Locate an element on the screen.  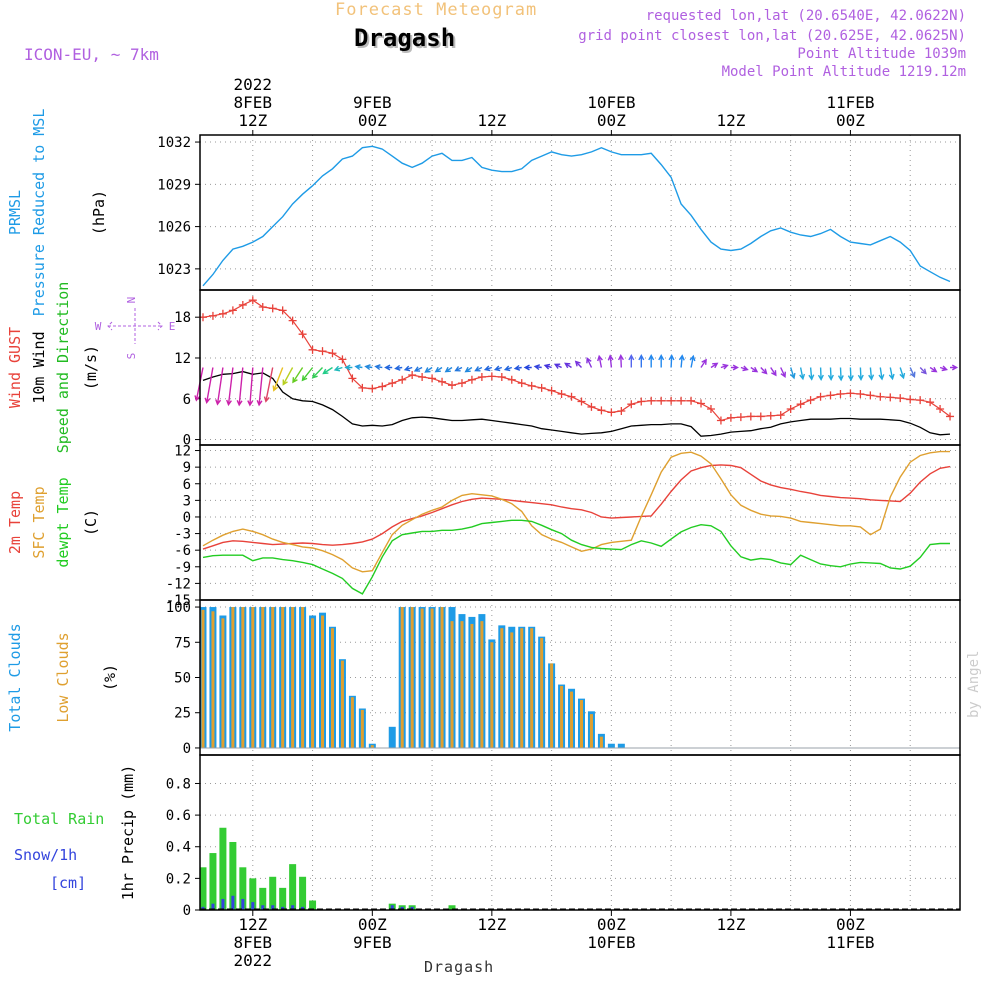
compass-west: W is located at coordinates (98, 326).